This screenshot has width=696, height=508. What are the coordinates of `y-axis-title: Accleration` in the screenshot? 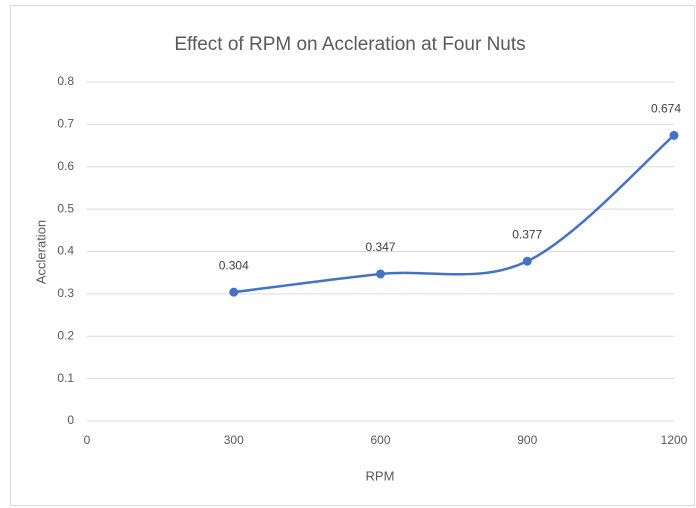 It's located at (40, 252).